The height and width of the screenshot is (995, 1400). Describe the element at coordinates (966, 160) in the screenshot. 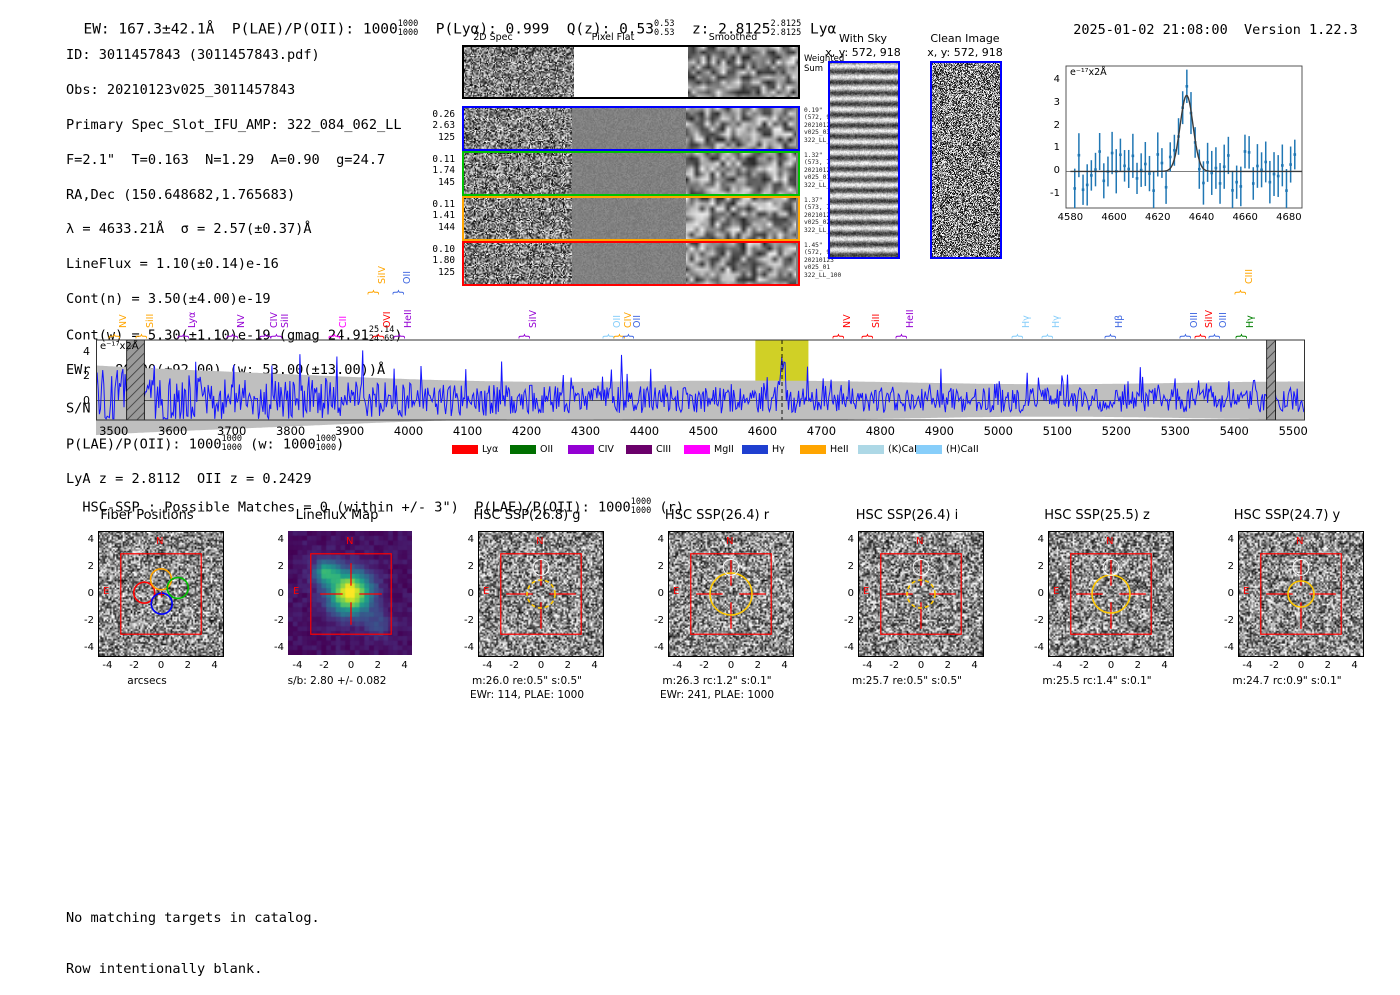

I see `sky-panel-image-clean` at that location.